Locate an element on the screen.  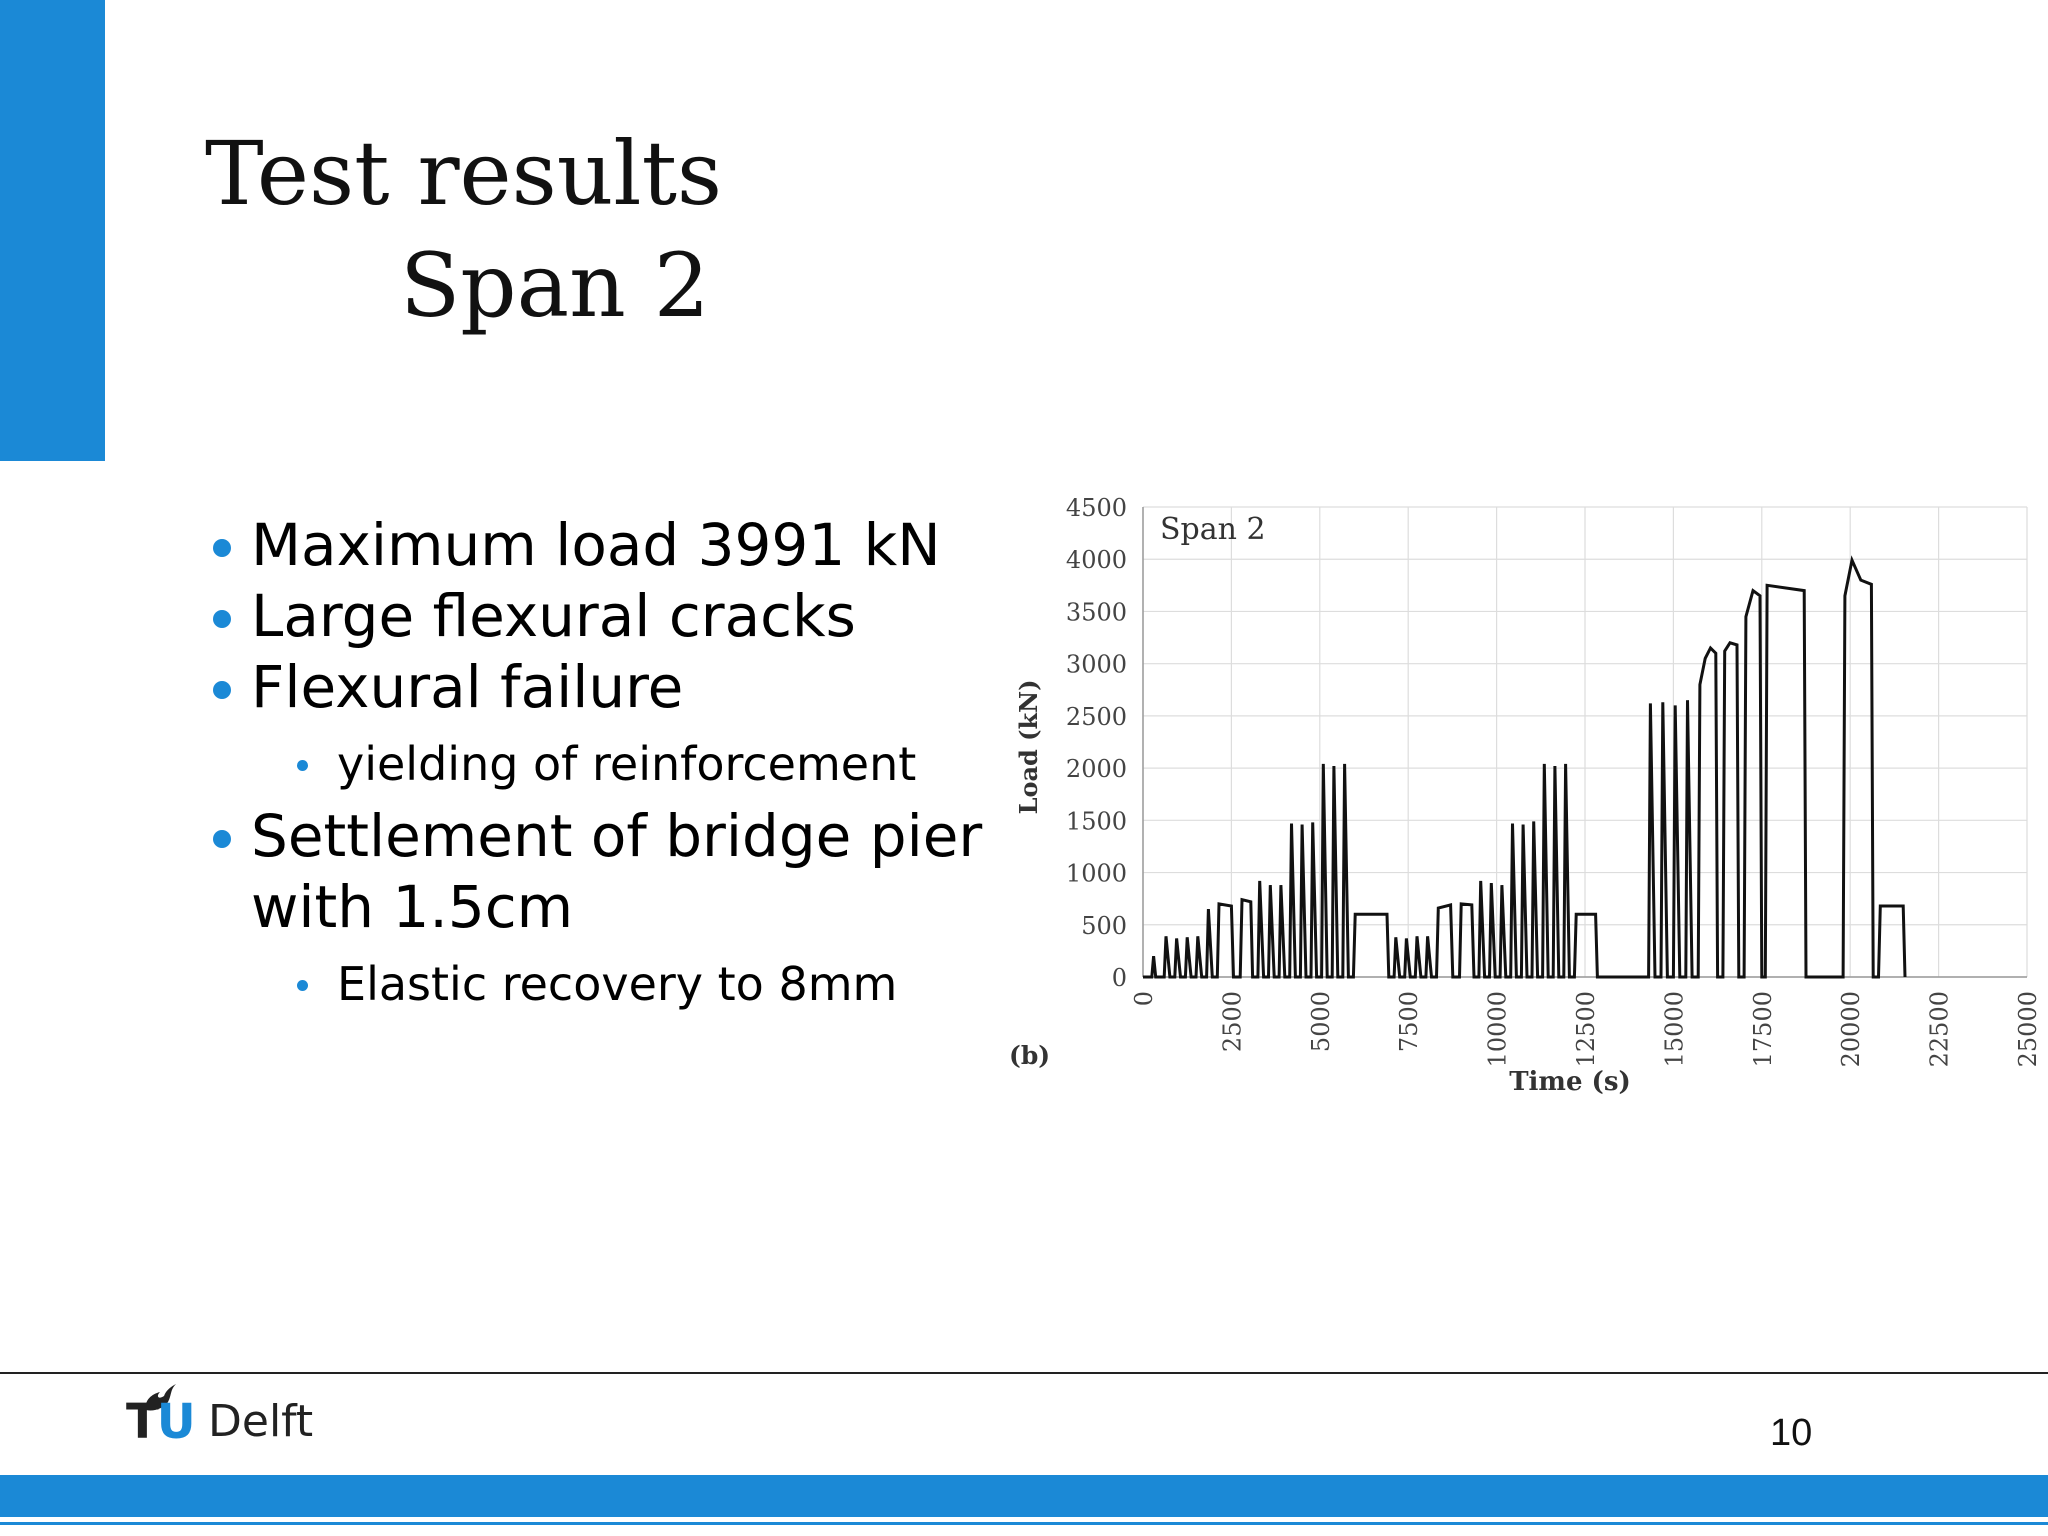
y-tick-label: 1000 is located at coordinates (1096, 874).